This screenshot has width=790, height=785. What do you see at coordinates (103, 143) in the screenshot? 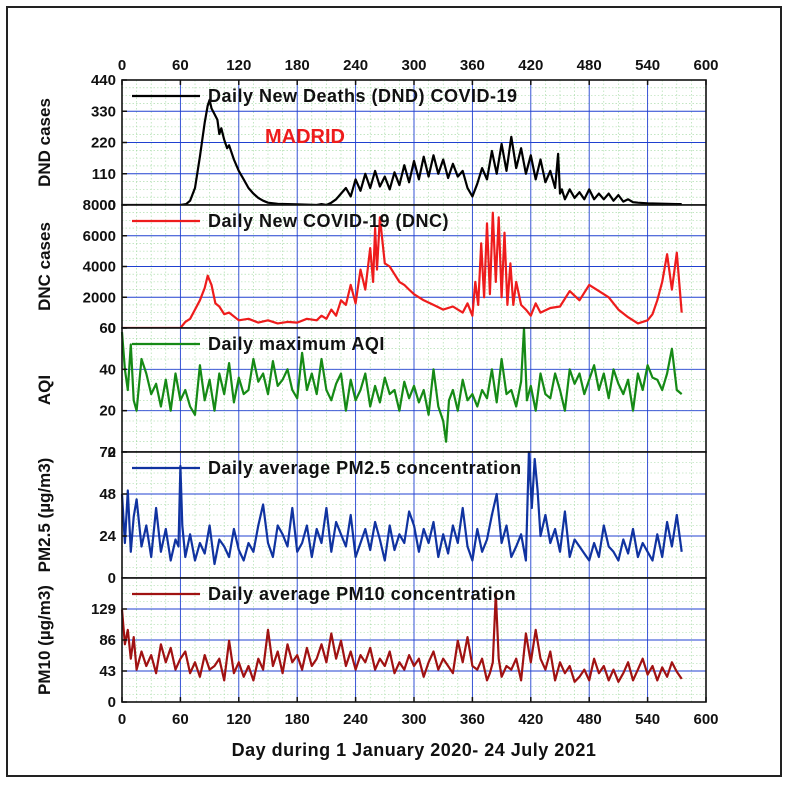
I see `y-tick-label: 220` at bounding box center [103, 143].